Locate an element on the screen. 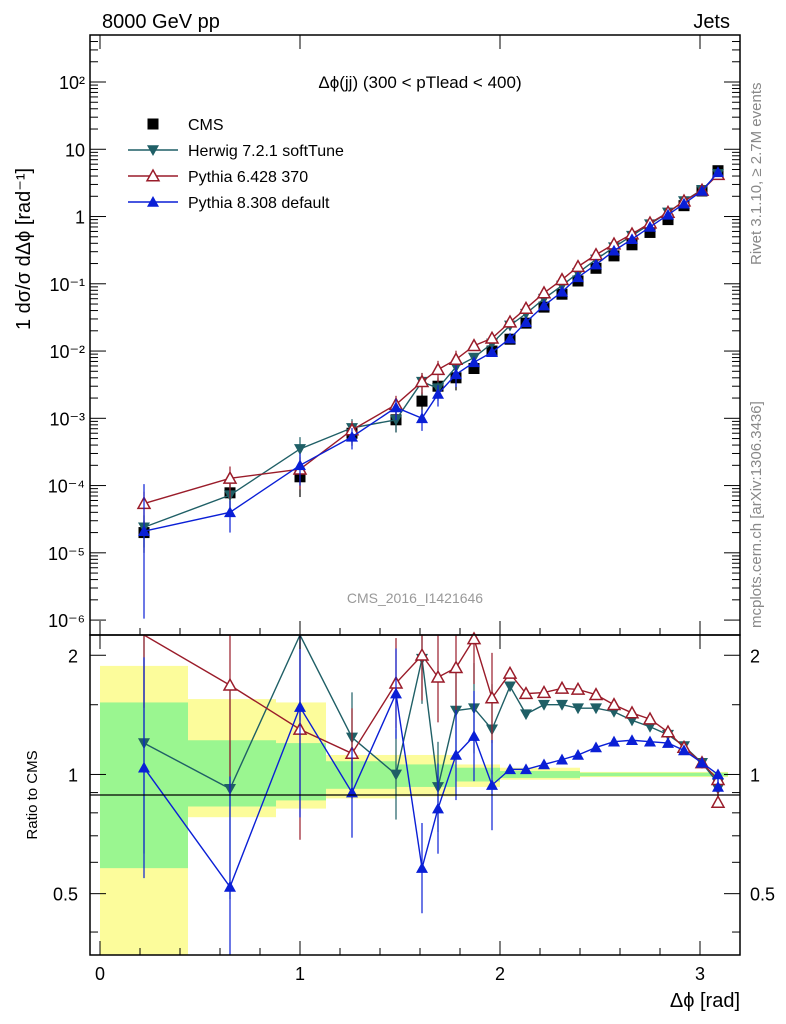  ratio-tick-label: 2 is located at coordinates (73, 656).